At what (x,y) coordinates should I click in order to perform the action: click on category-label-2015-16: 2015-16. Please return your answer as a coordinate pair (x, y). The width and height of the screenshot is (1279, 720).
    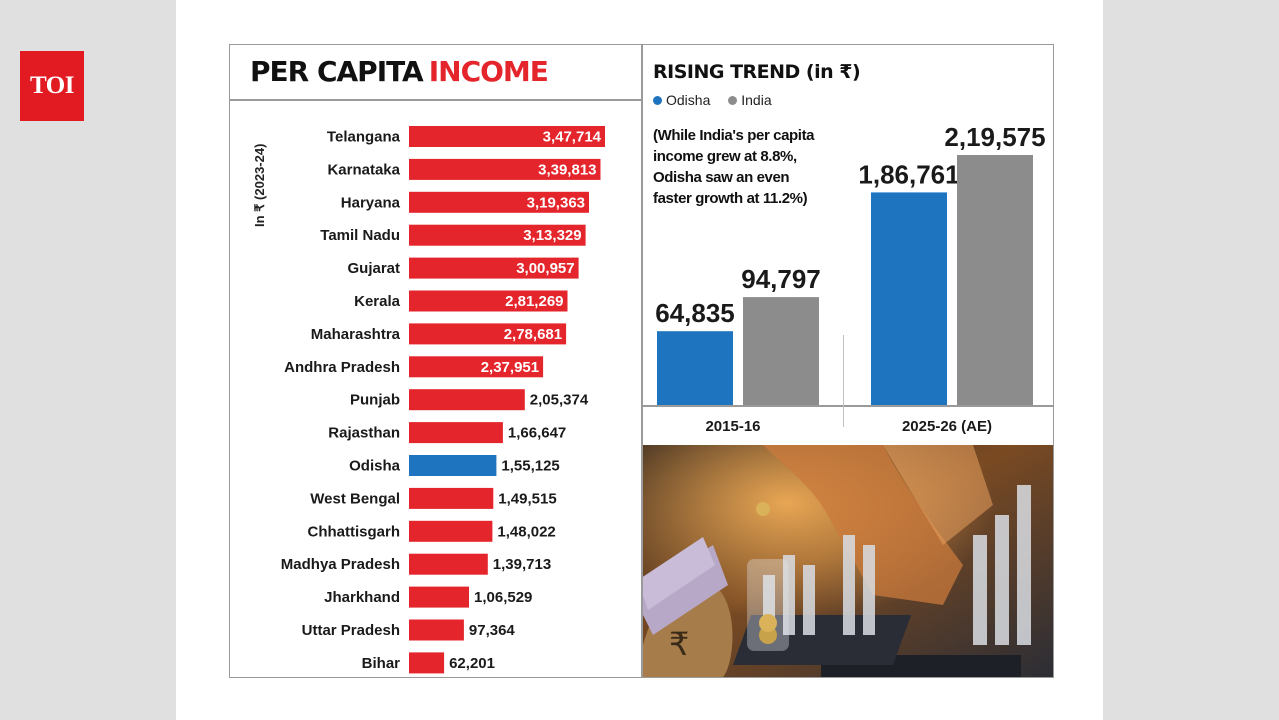
    Looking at the image, I should click on (732, 426).